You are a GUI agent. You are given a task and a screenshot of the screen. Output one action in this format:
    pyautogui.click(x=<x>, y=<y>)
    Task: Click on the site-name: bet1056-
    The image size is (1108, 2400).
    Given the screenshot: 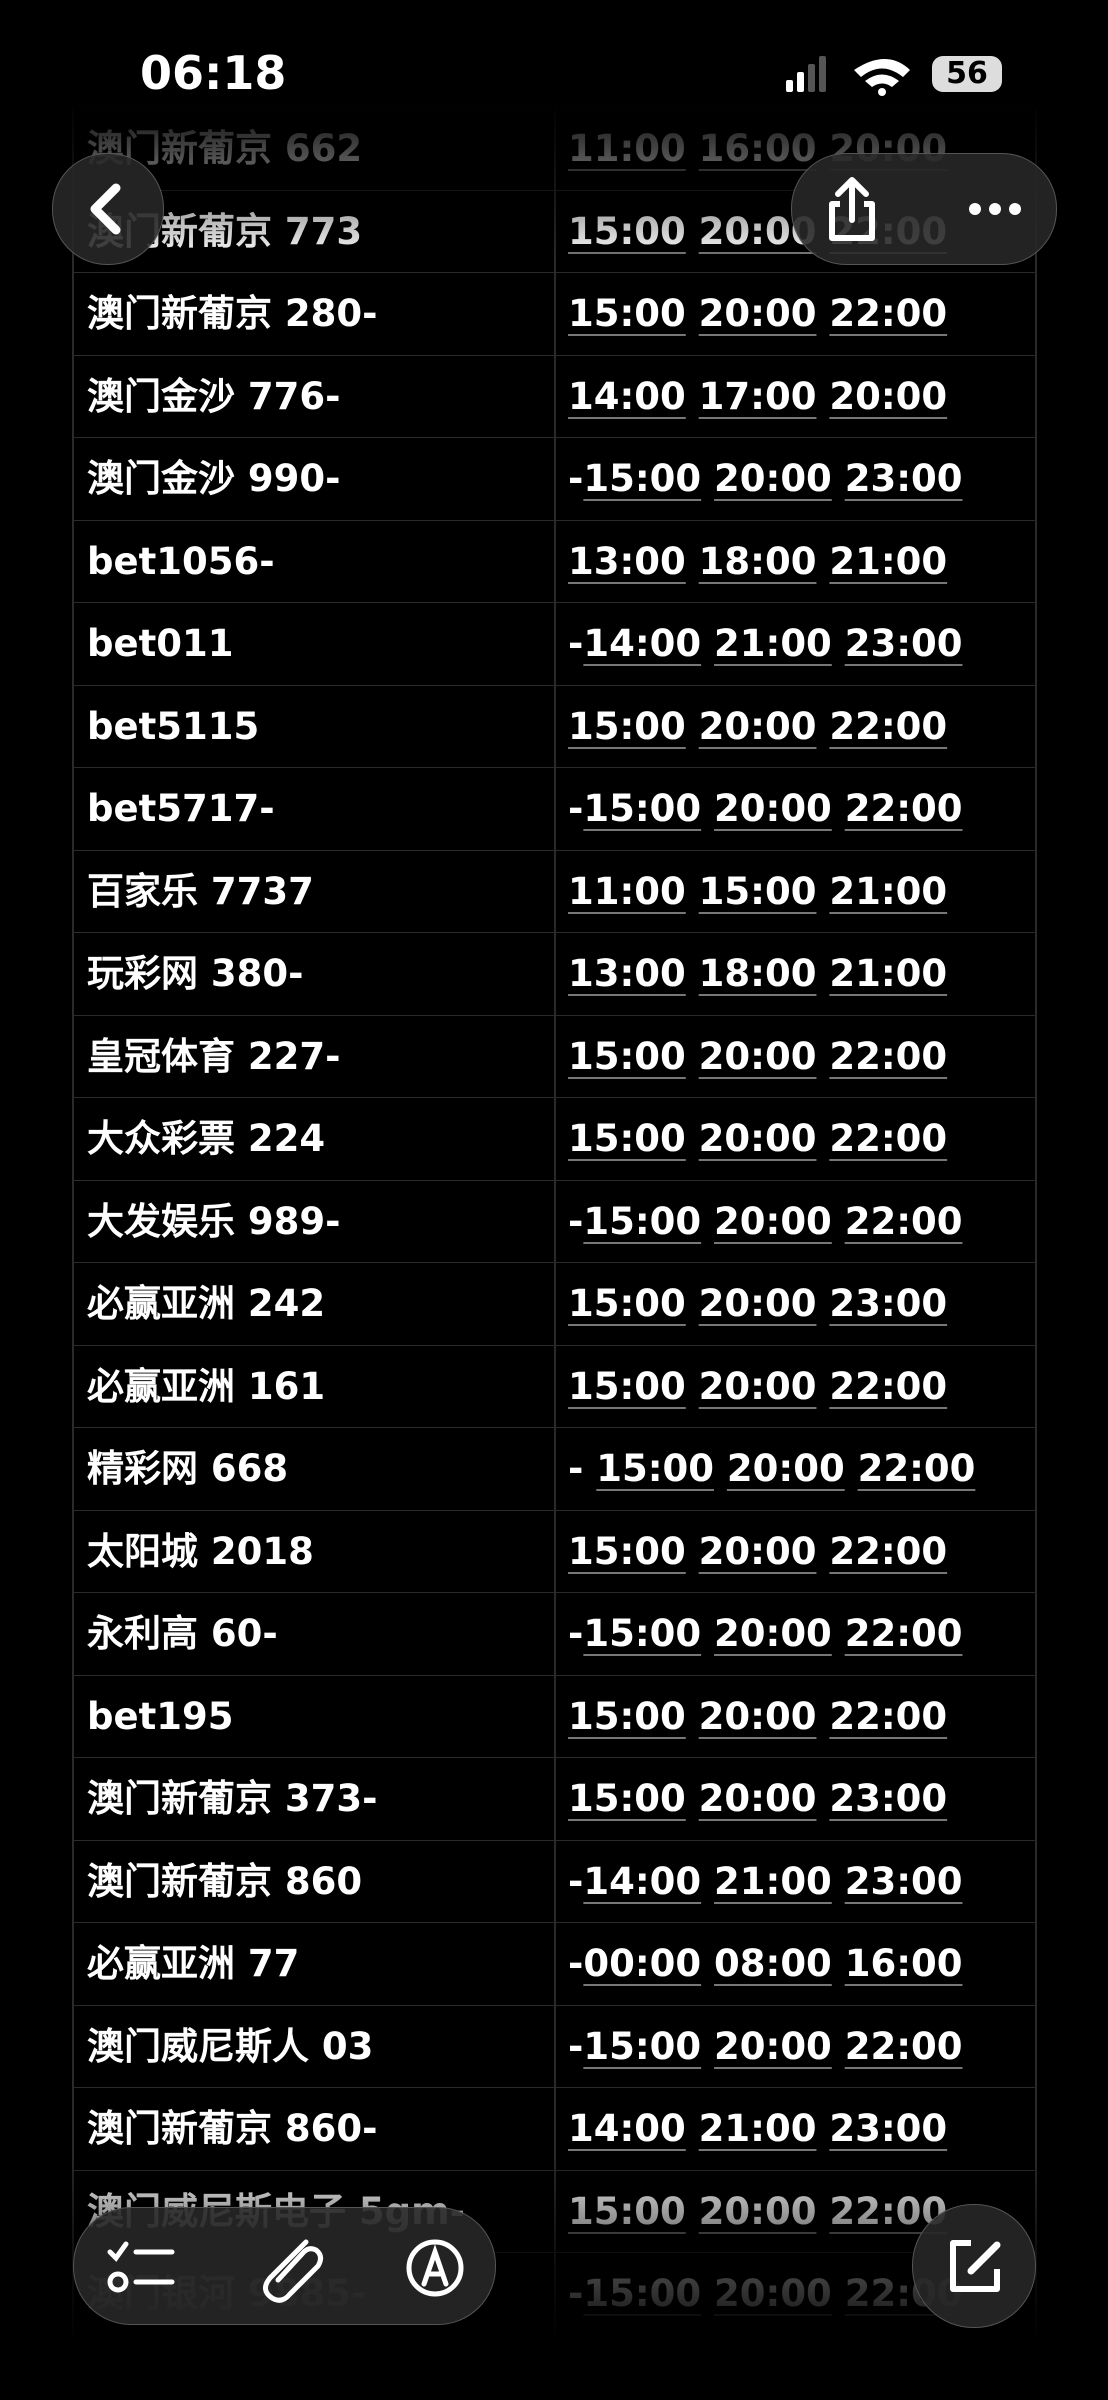 What is the action you would take?
    pyautogui.click(x=181, y=561)
    